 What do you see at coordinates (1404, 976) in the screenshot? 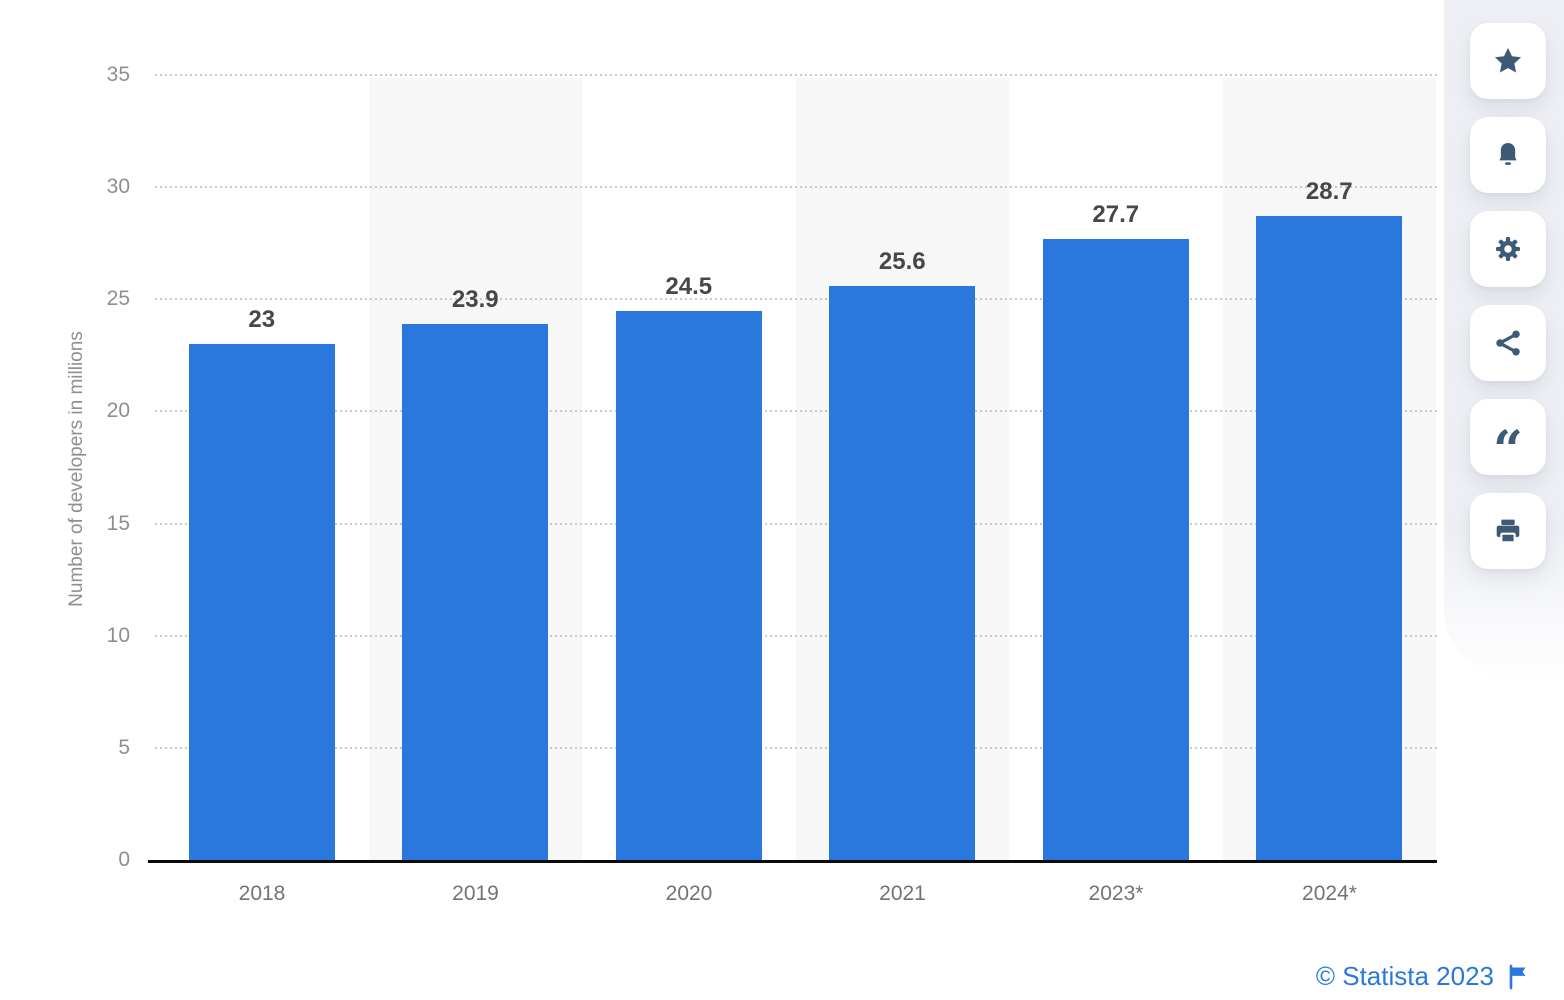
I see `statista-credit-link: © Statista 2023` at bounding box center [1404, 976].